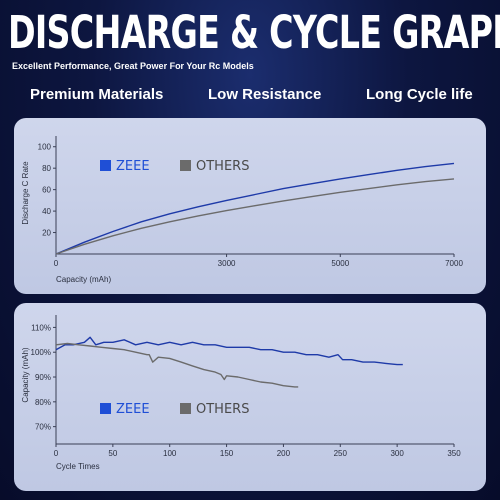  Describe the element at coordinates (83, 279) in the screenshot. I see `x-axis-label: Capacity (mAh)` at that location.